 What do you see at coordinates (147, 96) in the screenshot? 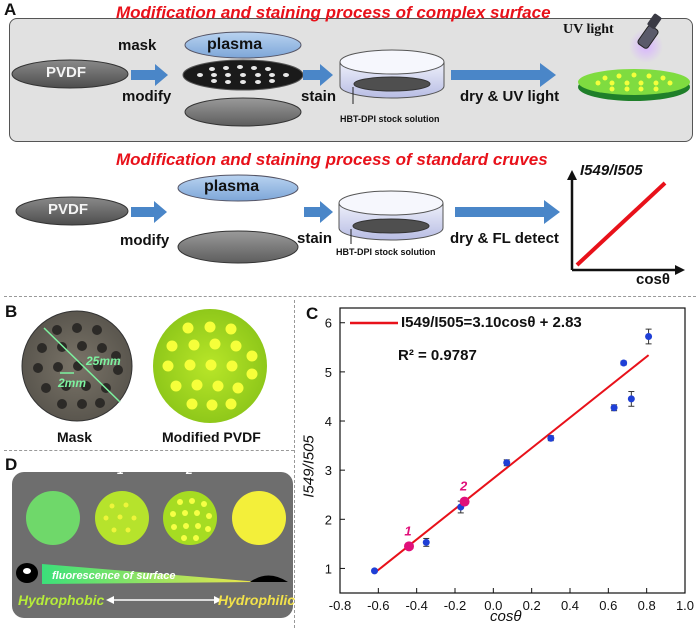
I see `top-modify-label: modify` at bounding box center [147, 96].